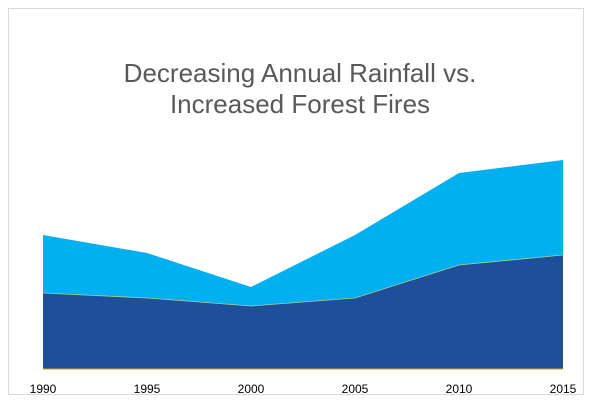 Image resolution: width=591 pixels, height=403 pixels. What do you see at coordinates (563, 389) in the screenshot?
I see `x-tick-label: 2015` at bounding box center [563, 389].